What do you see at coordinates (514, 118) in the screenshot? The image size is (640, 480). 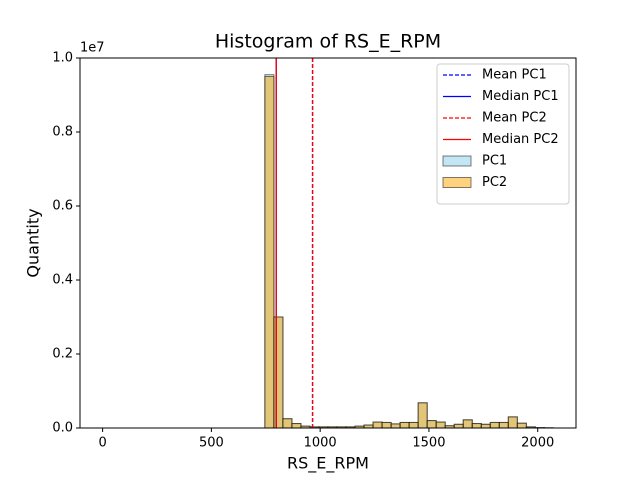 I see `legend-label: Mean PC2` at bounding box center [514, 118].